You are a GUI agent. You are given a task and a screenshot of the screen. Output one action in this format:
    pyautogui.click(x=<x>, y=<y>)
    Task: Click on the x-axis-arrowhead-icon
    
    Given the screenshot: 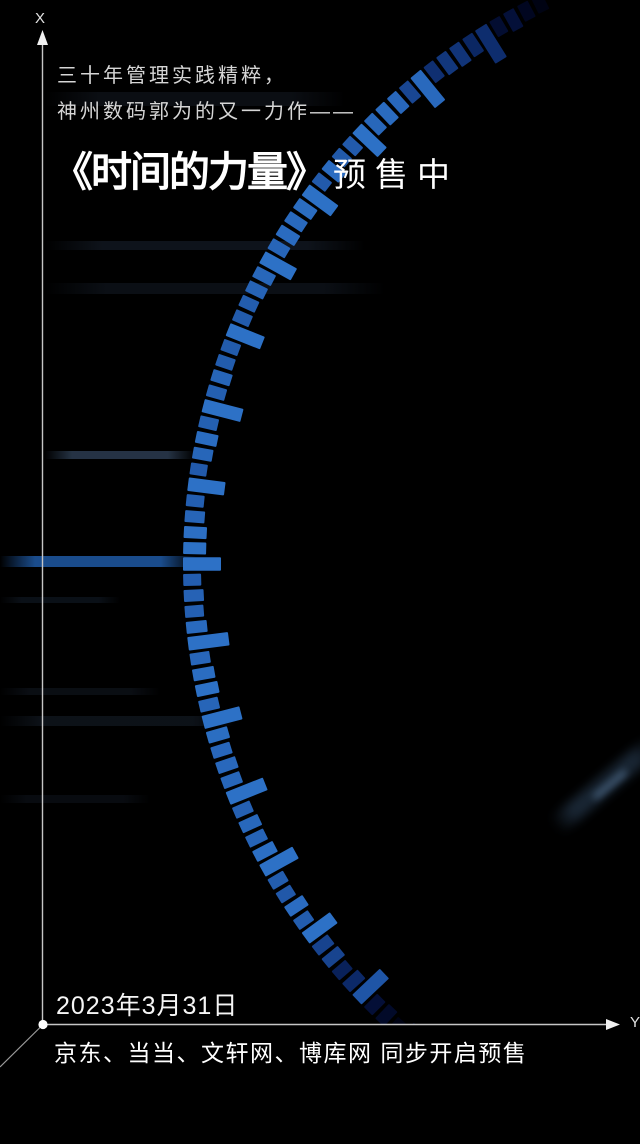 What is the action you would take?
    pyautogui.click(x=42, y=37)
    